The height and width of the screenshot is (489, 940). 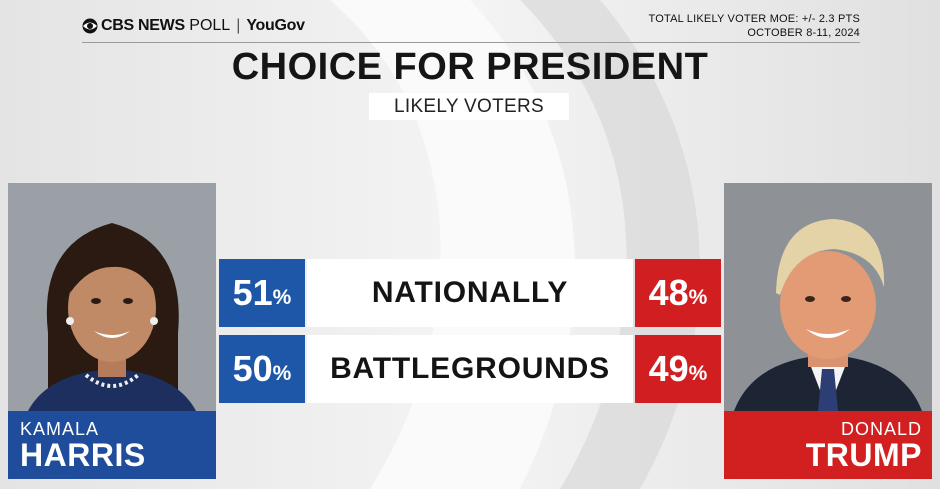 What do you see at coordinates (112, 297) in the screenshot?
I see `harris-portrait-icon` at bounding box center [112, 297].